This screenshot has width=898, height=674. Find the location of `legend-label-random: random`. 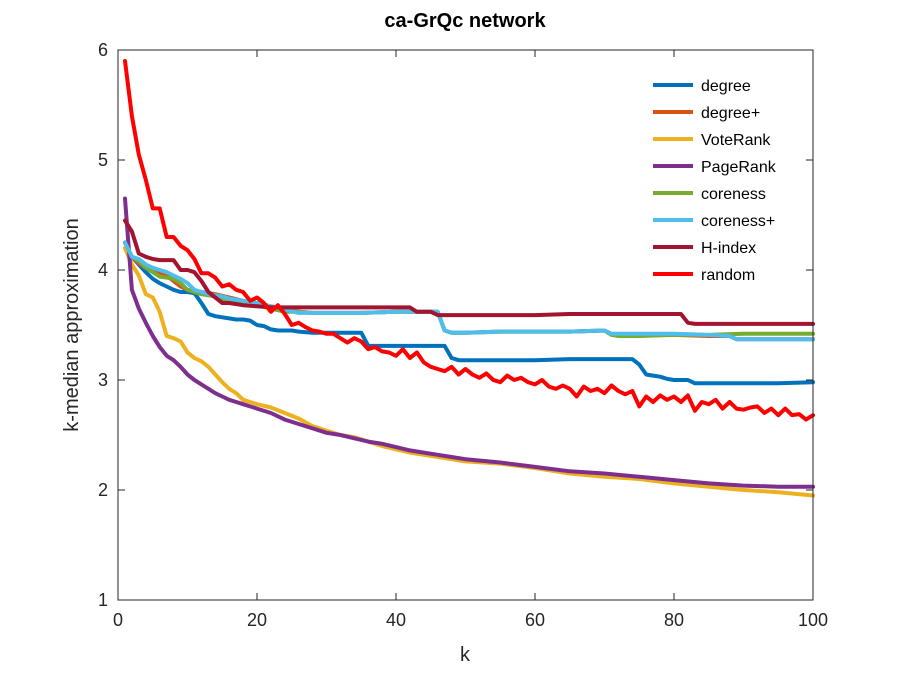

legend-label-random: random is located at coordinates (728, 275).